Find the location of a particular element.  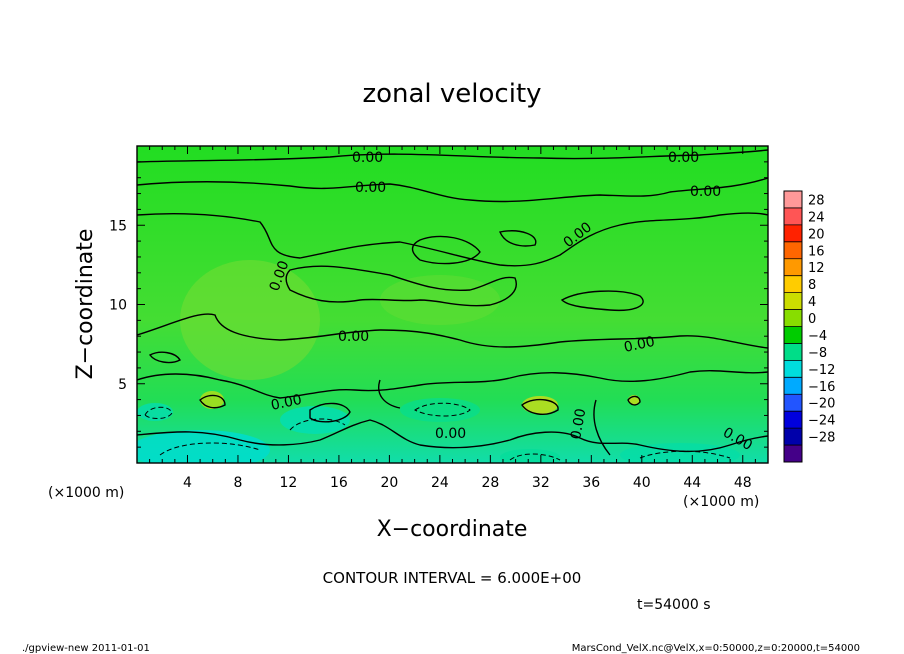

colorbar-label: −4 is located at coordinates (817, 336).